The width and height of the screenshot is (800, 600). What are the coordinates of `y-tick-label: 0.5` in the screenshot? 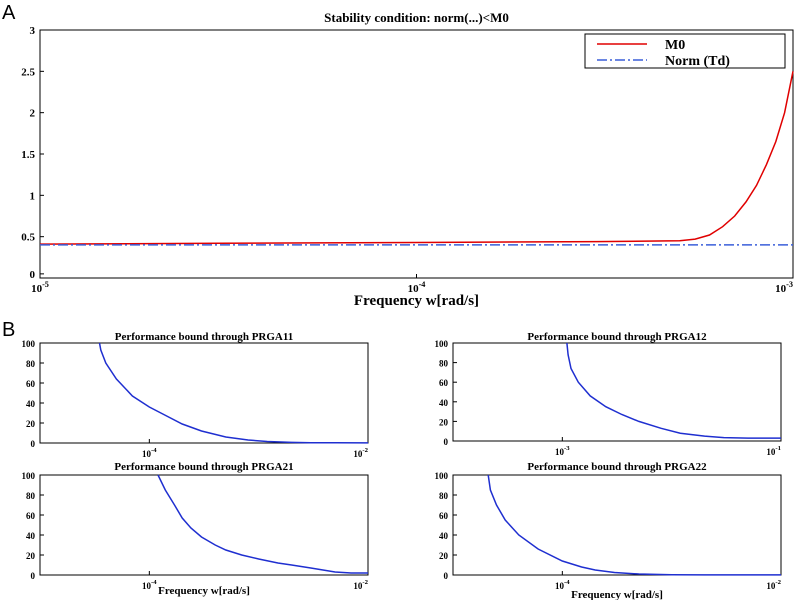 It's located at (28, 238).